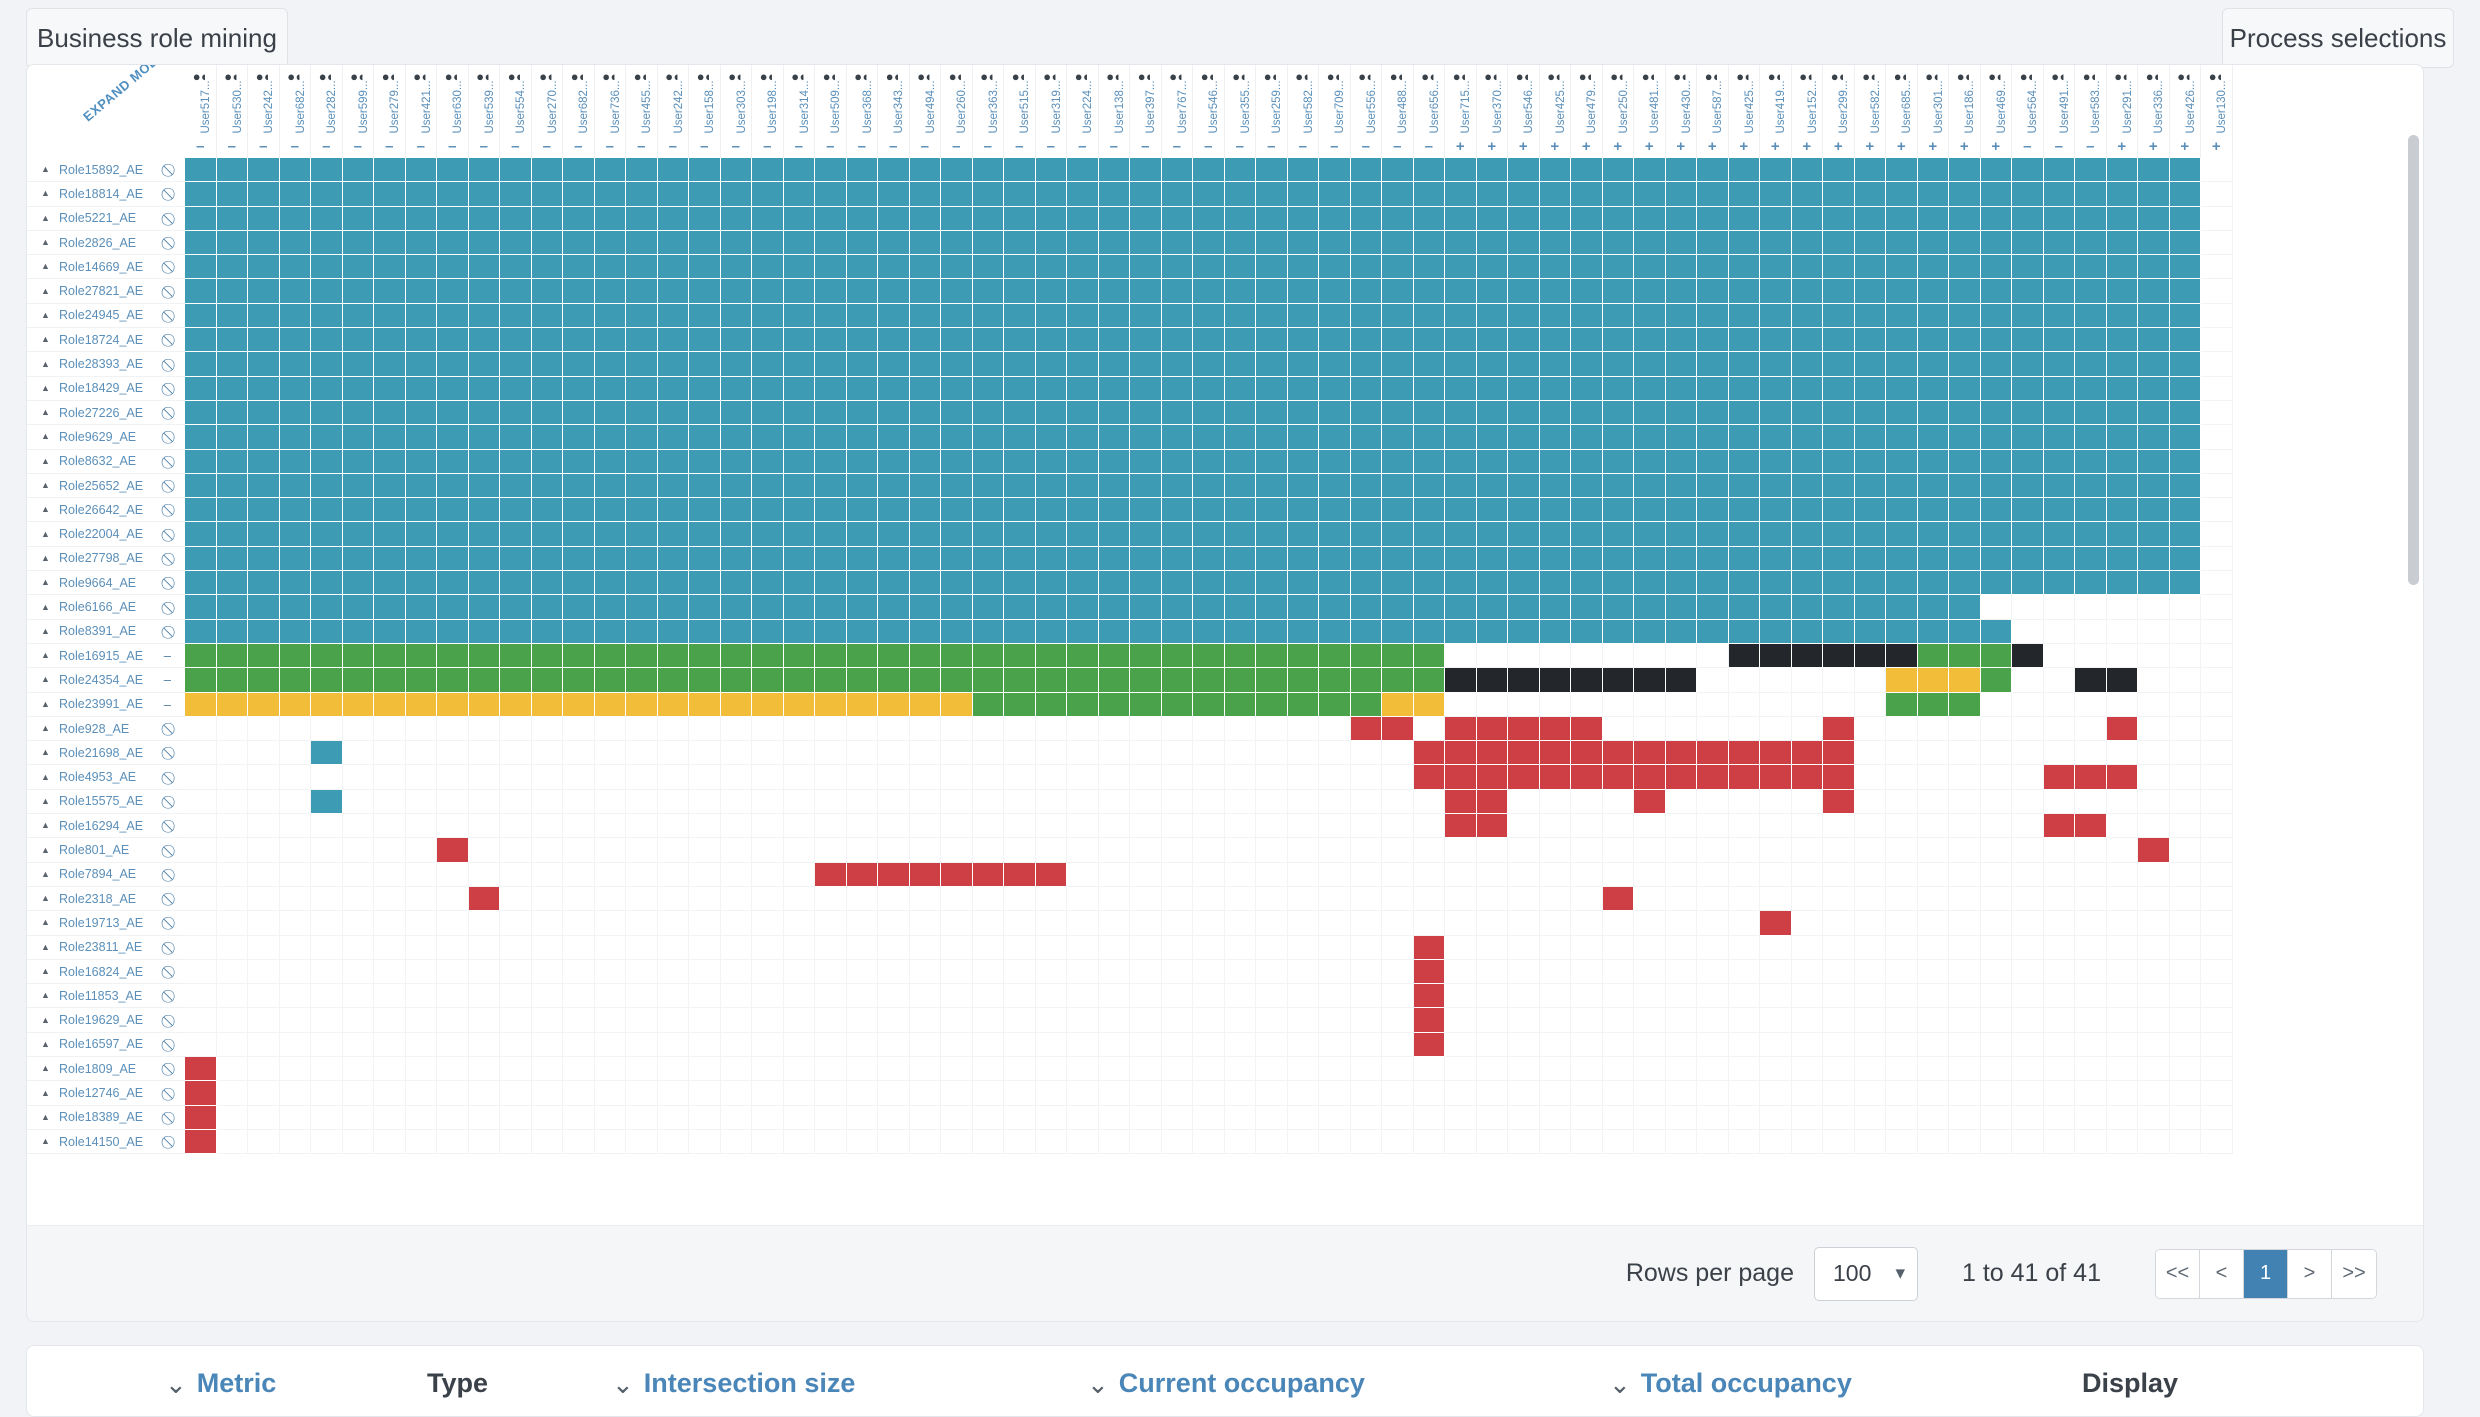 The image size is (2480, 1417). Describe the element at coordinates (106, 656) in the screenshot. I see `row-header: ▲ Role16915_AE –` at that location.